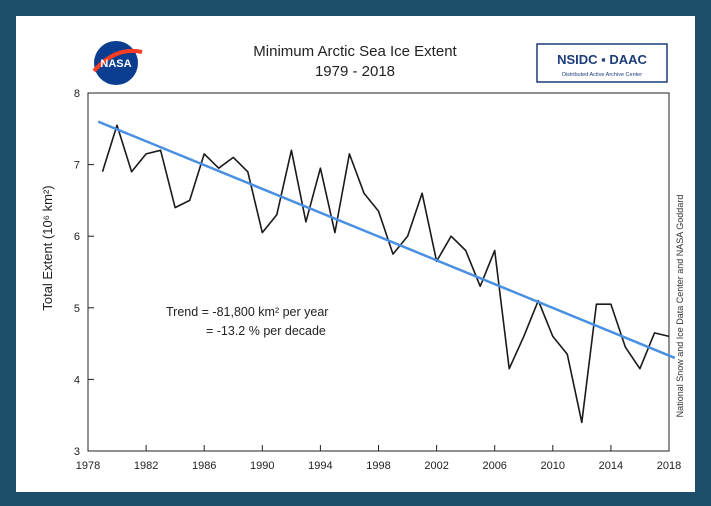  Describe the element at coordinates (262, 466) in the screenshot. I see `x-tick-label: 1990` at that location.